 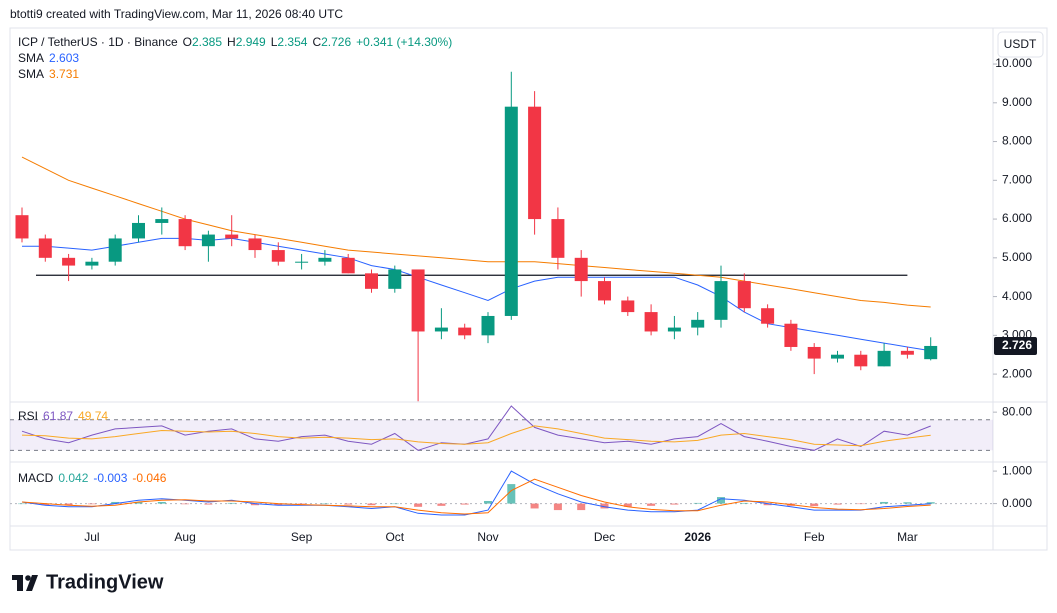 What do you see at coordinates (1017, 503) in the screenshot?
I see `y-tick-label: 0.000` at bounding box center [1017, 503].